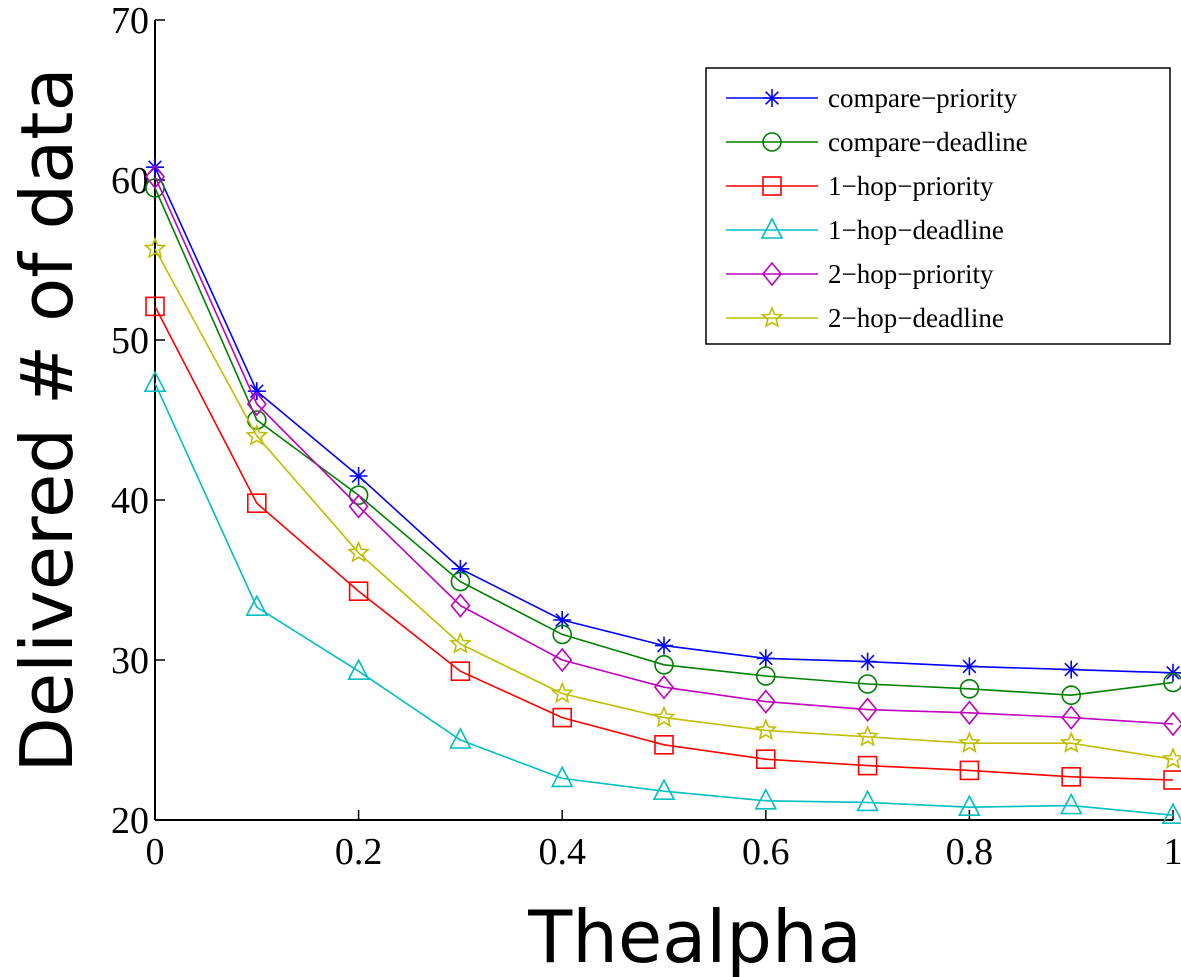 This screenshot has width=1181, height=977. I want to click on y-tick-label: 60, so click(130, 181).